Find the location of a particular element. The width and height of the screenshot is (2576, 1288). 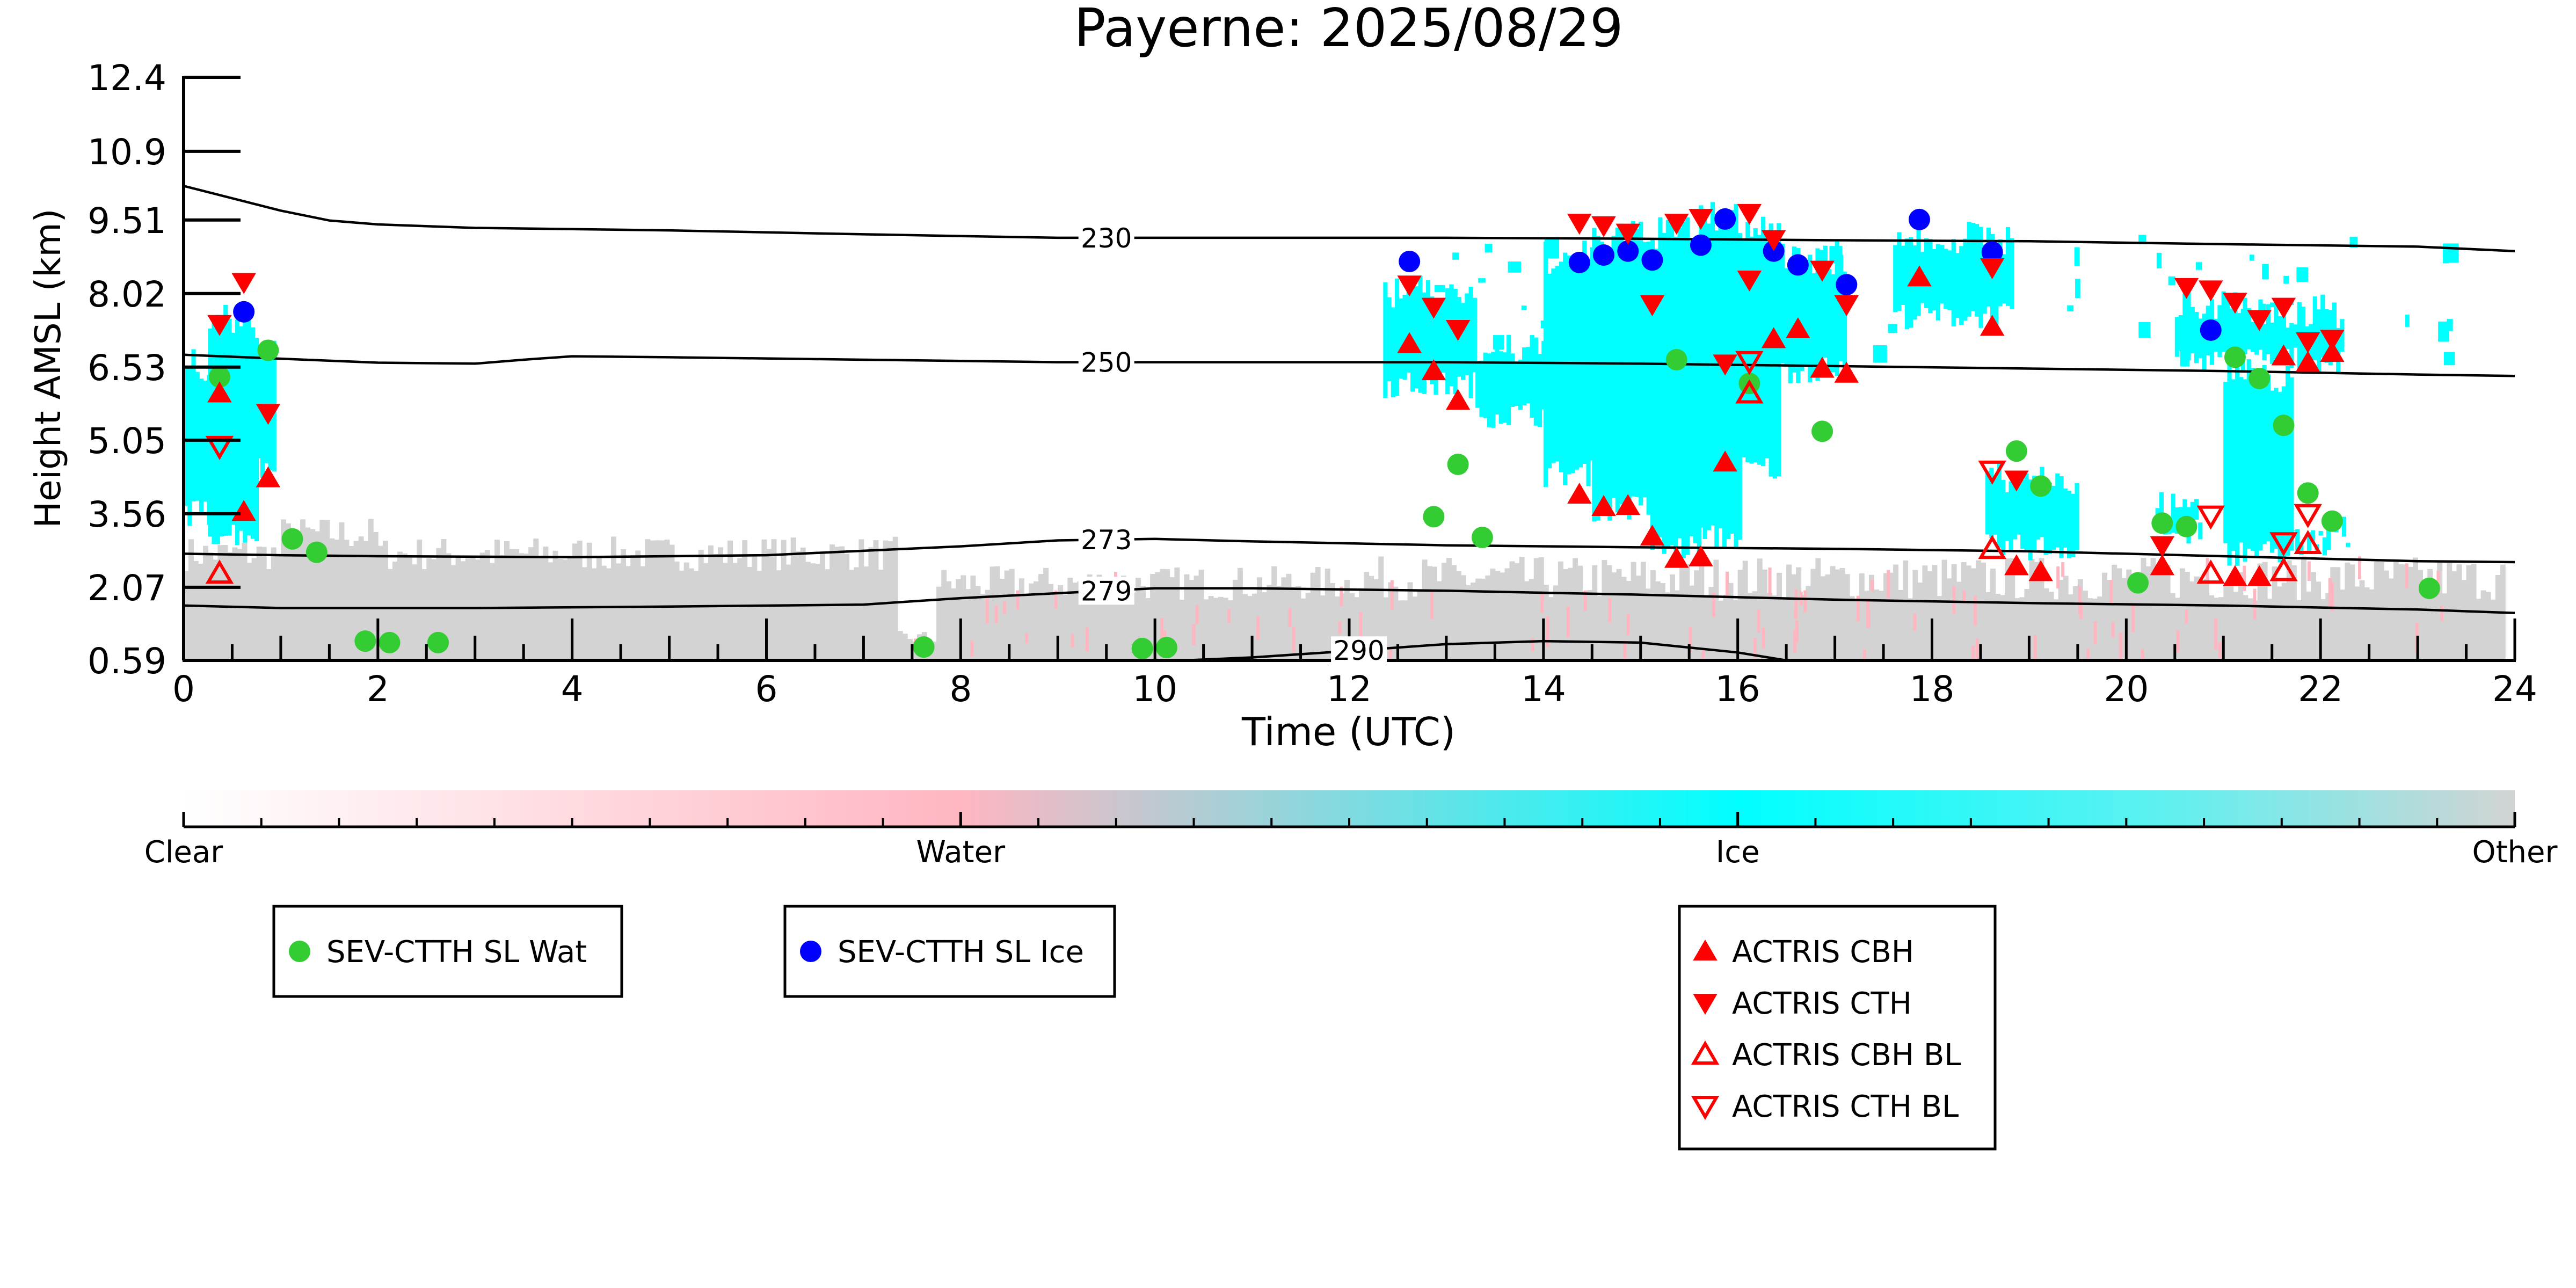

y-tick-label: 3.56 is located at coordinates (127, 514).